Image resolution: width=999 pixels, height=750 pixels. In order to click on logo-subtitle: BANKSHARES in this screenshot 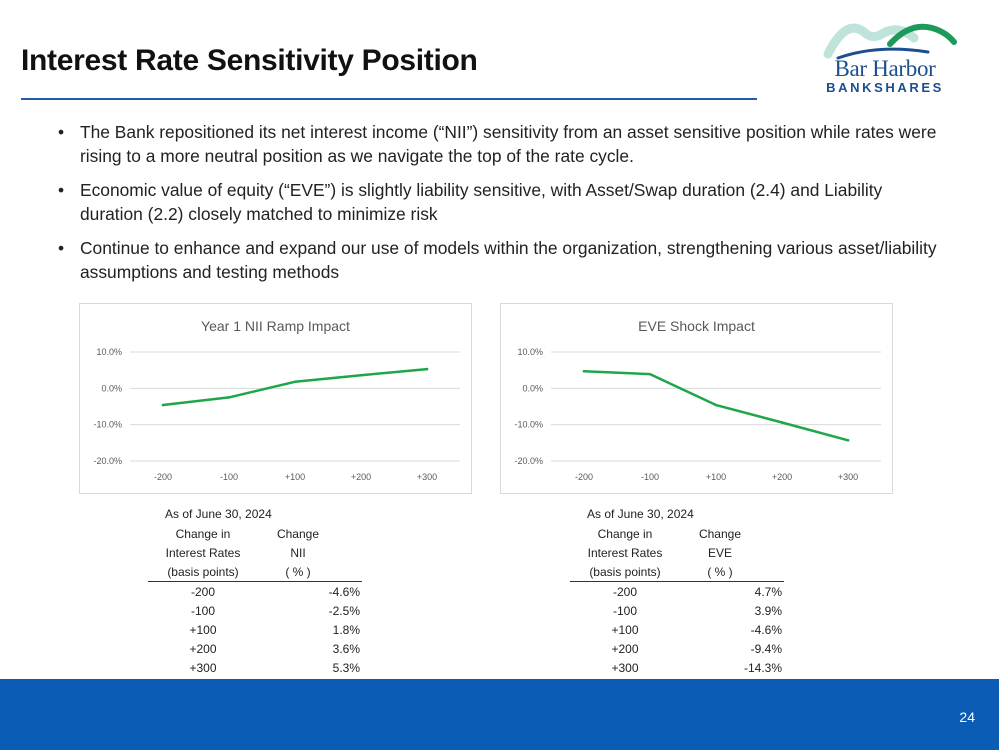, I will do `click(885, 87)`.